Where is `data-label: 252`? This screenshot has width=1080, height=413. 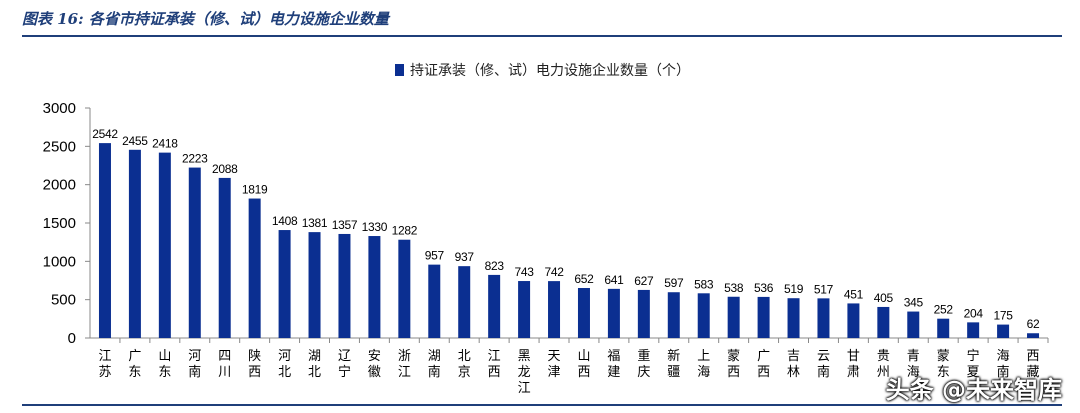 data-label: 252 is located at coordinates (944, 310).